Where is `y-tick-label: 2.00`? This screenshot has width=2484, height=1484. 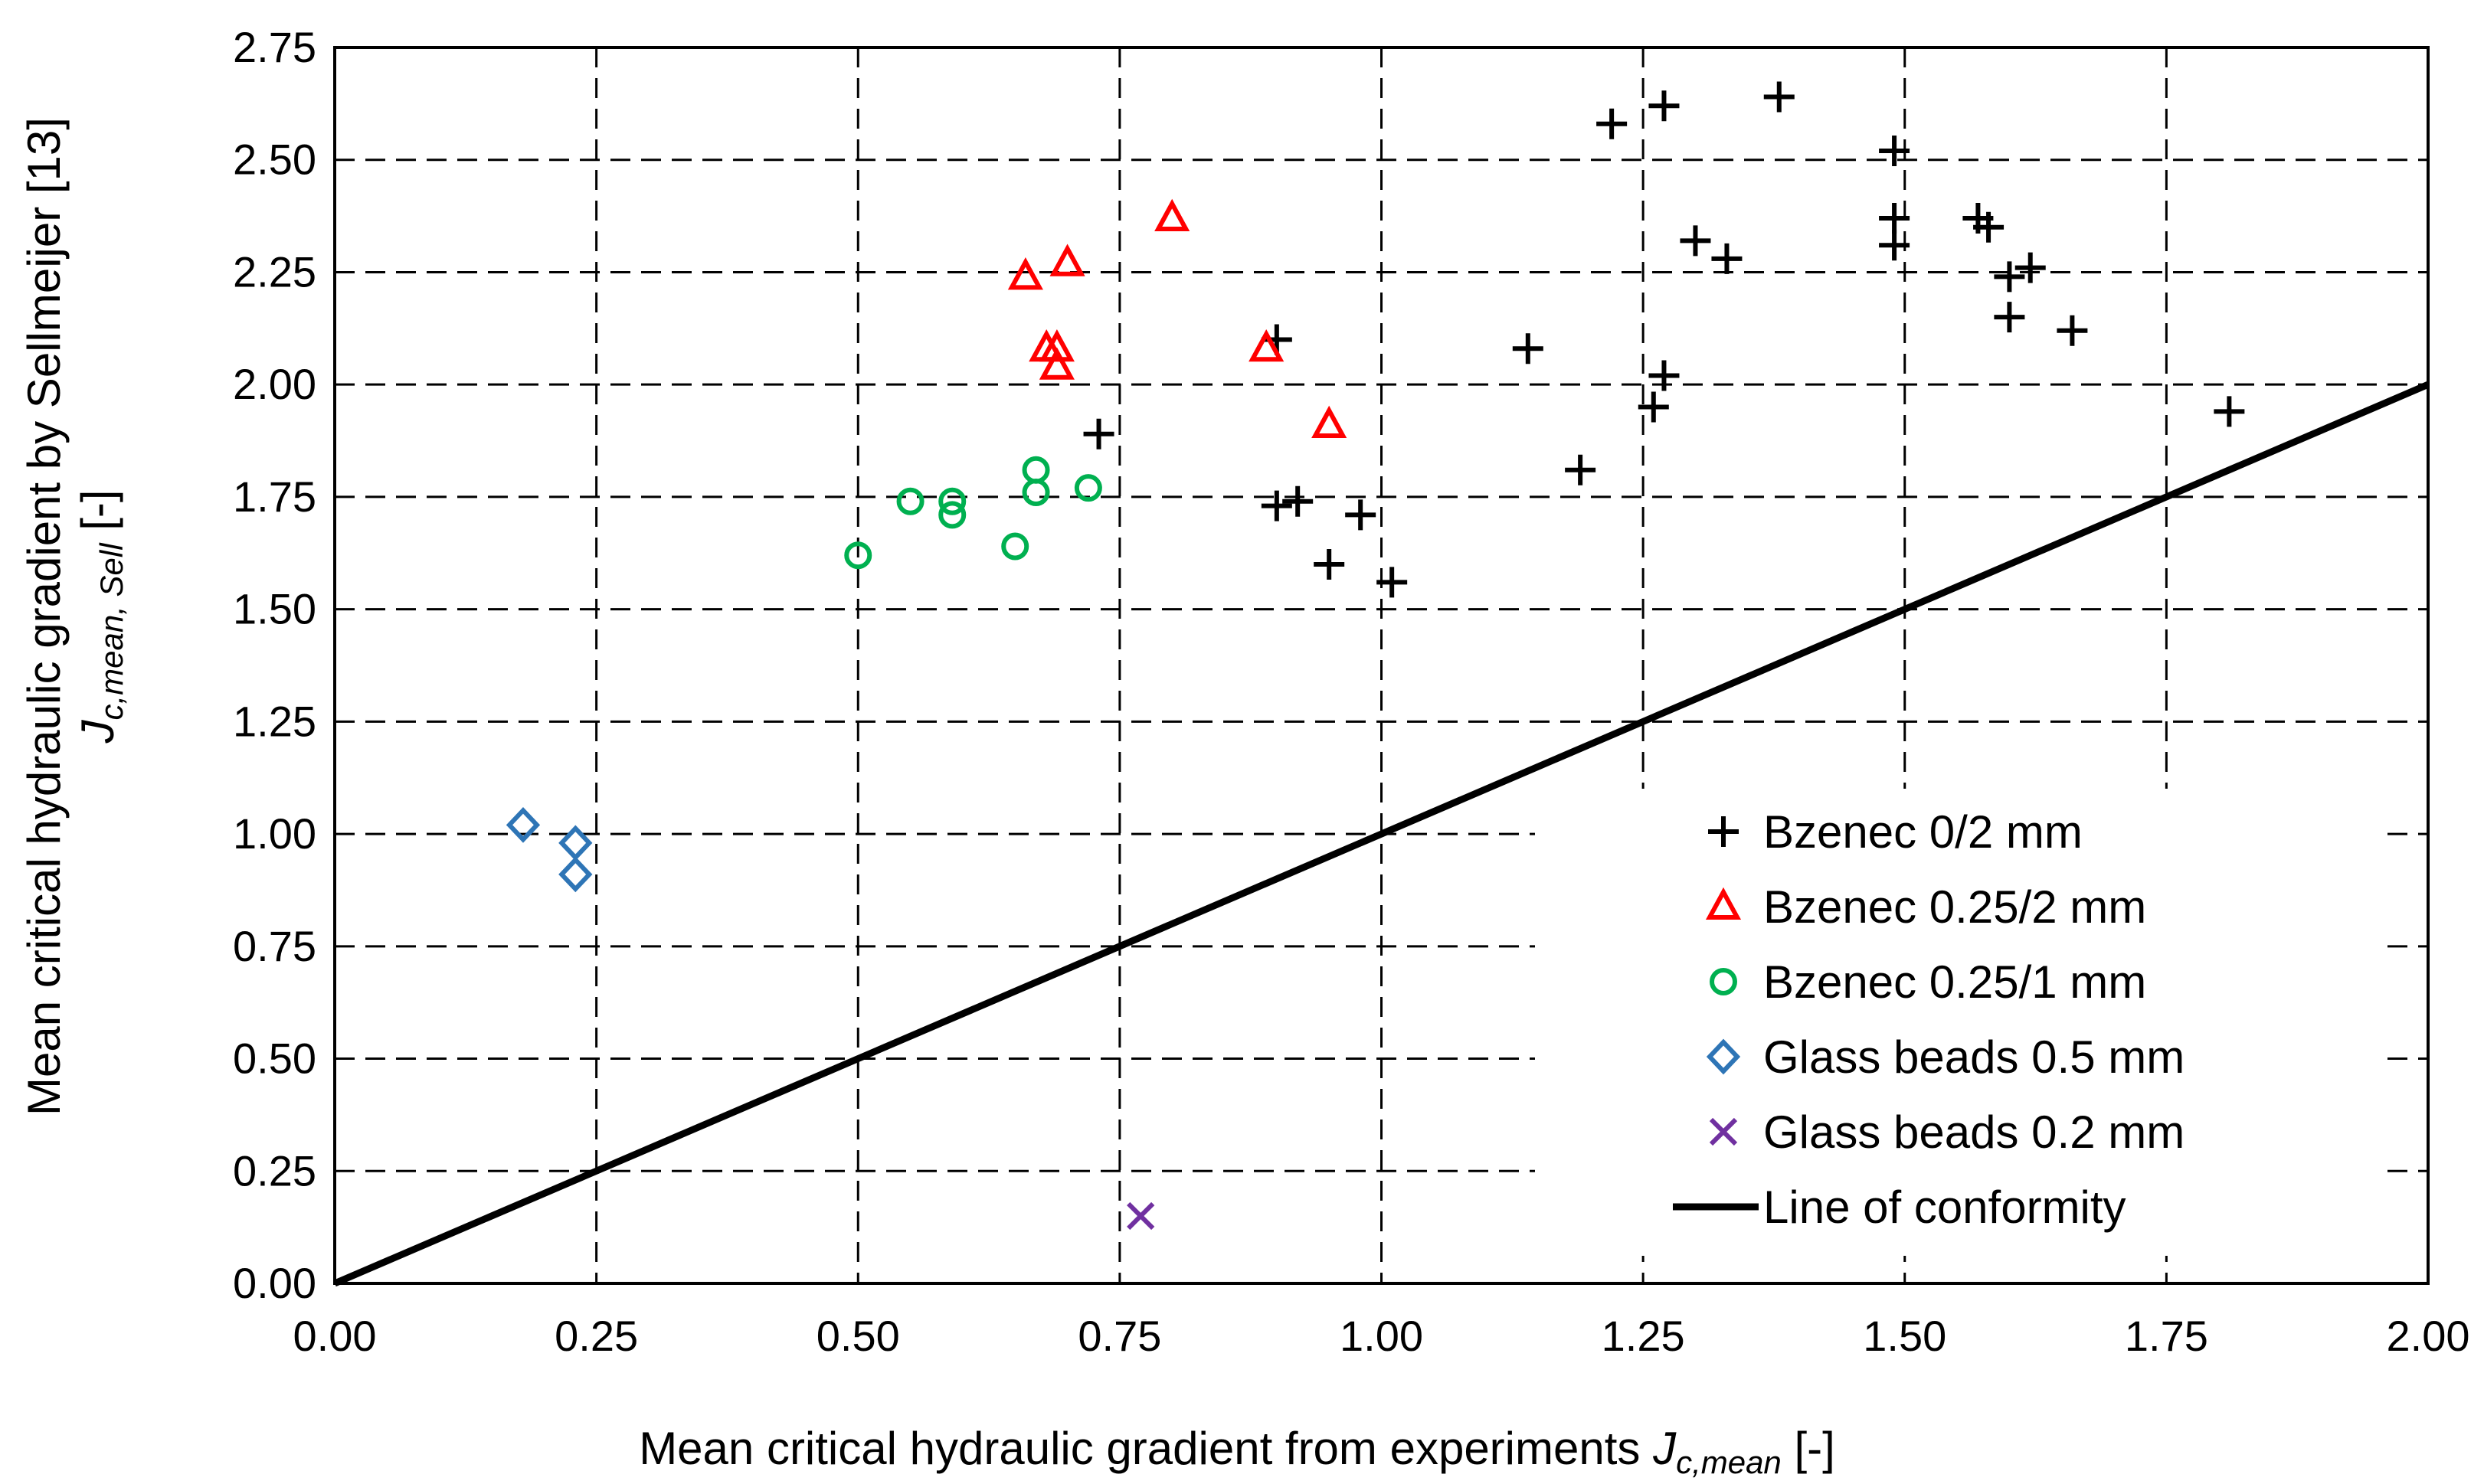 y-tick-label: 2.00 is located at coordinates (274, 384).